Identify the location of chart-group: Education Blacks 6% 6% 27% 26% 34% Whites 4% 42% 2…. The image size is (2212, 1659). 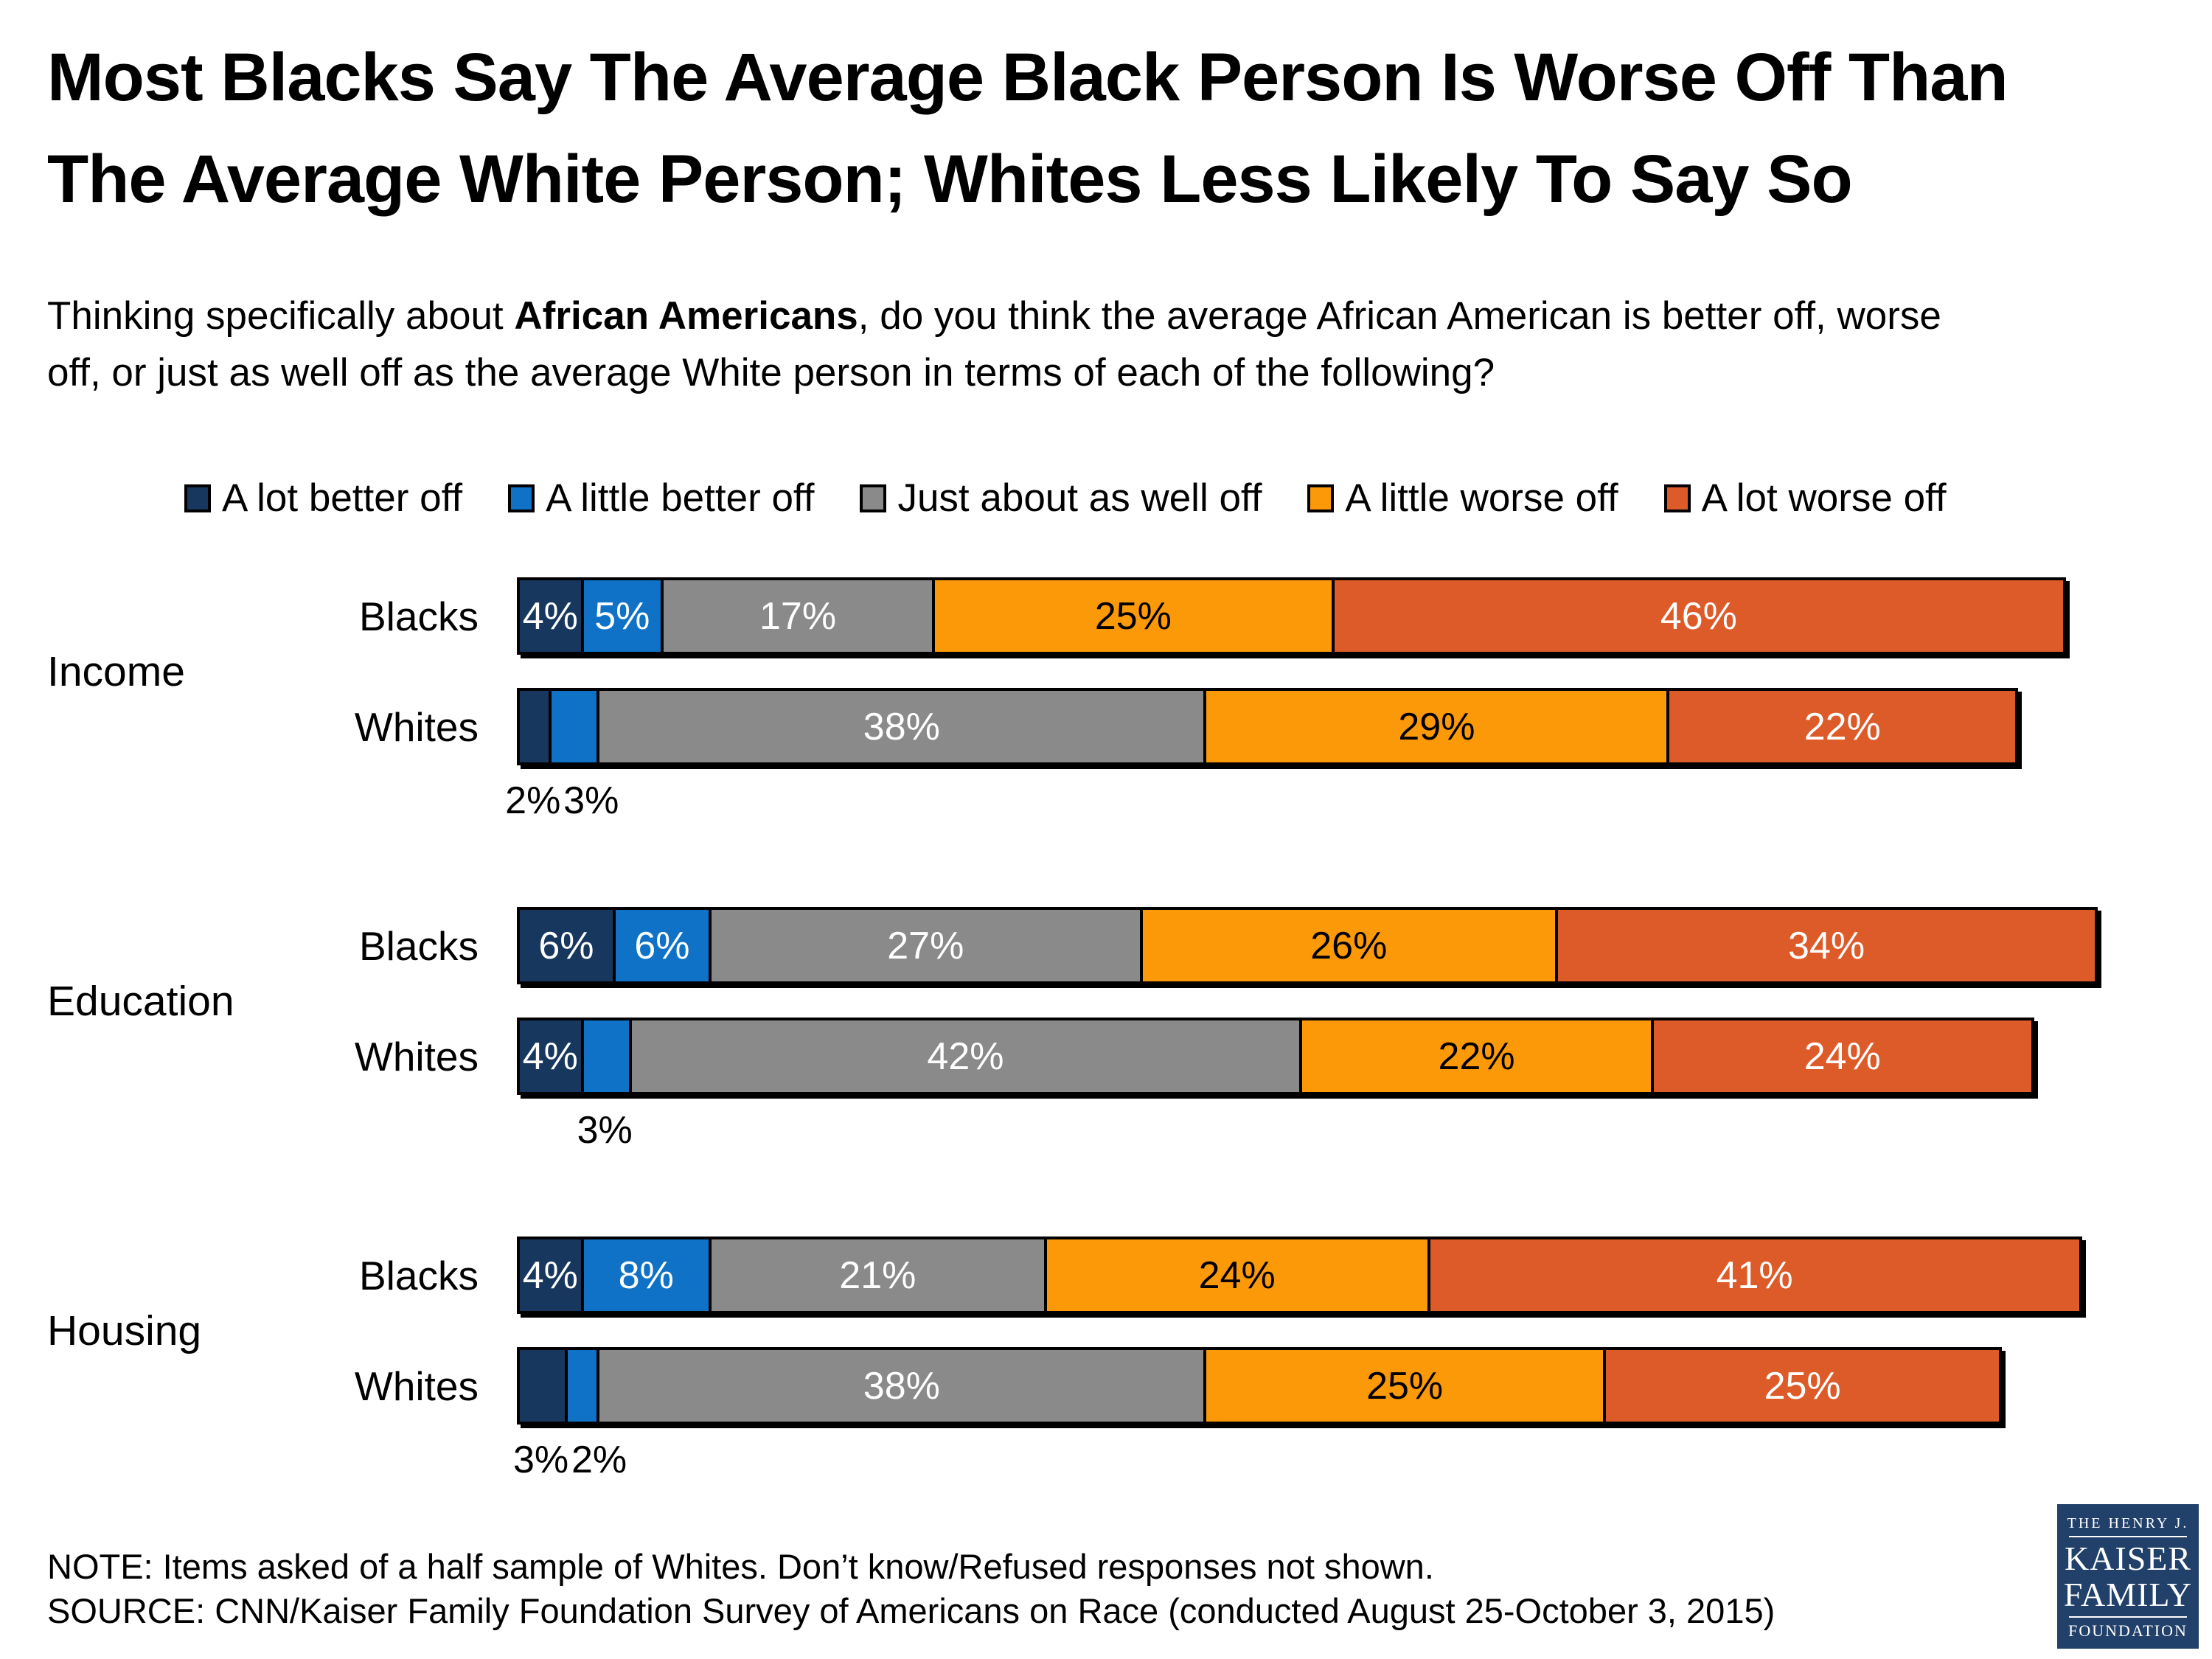
(1116, 1029).